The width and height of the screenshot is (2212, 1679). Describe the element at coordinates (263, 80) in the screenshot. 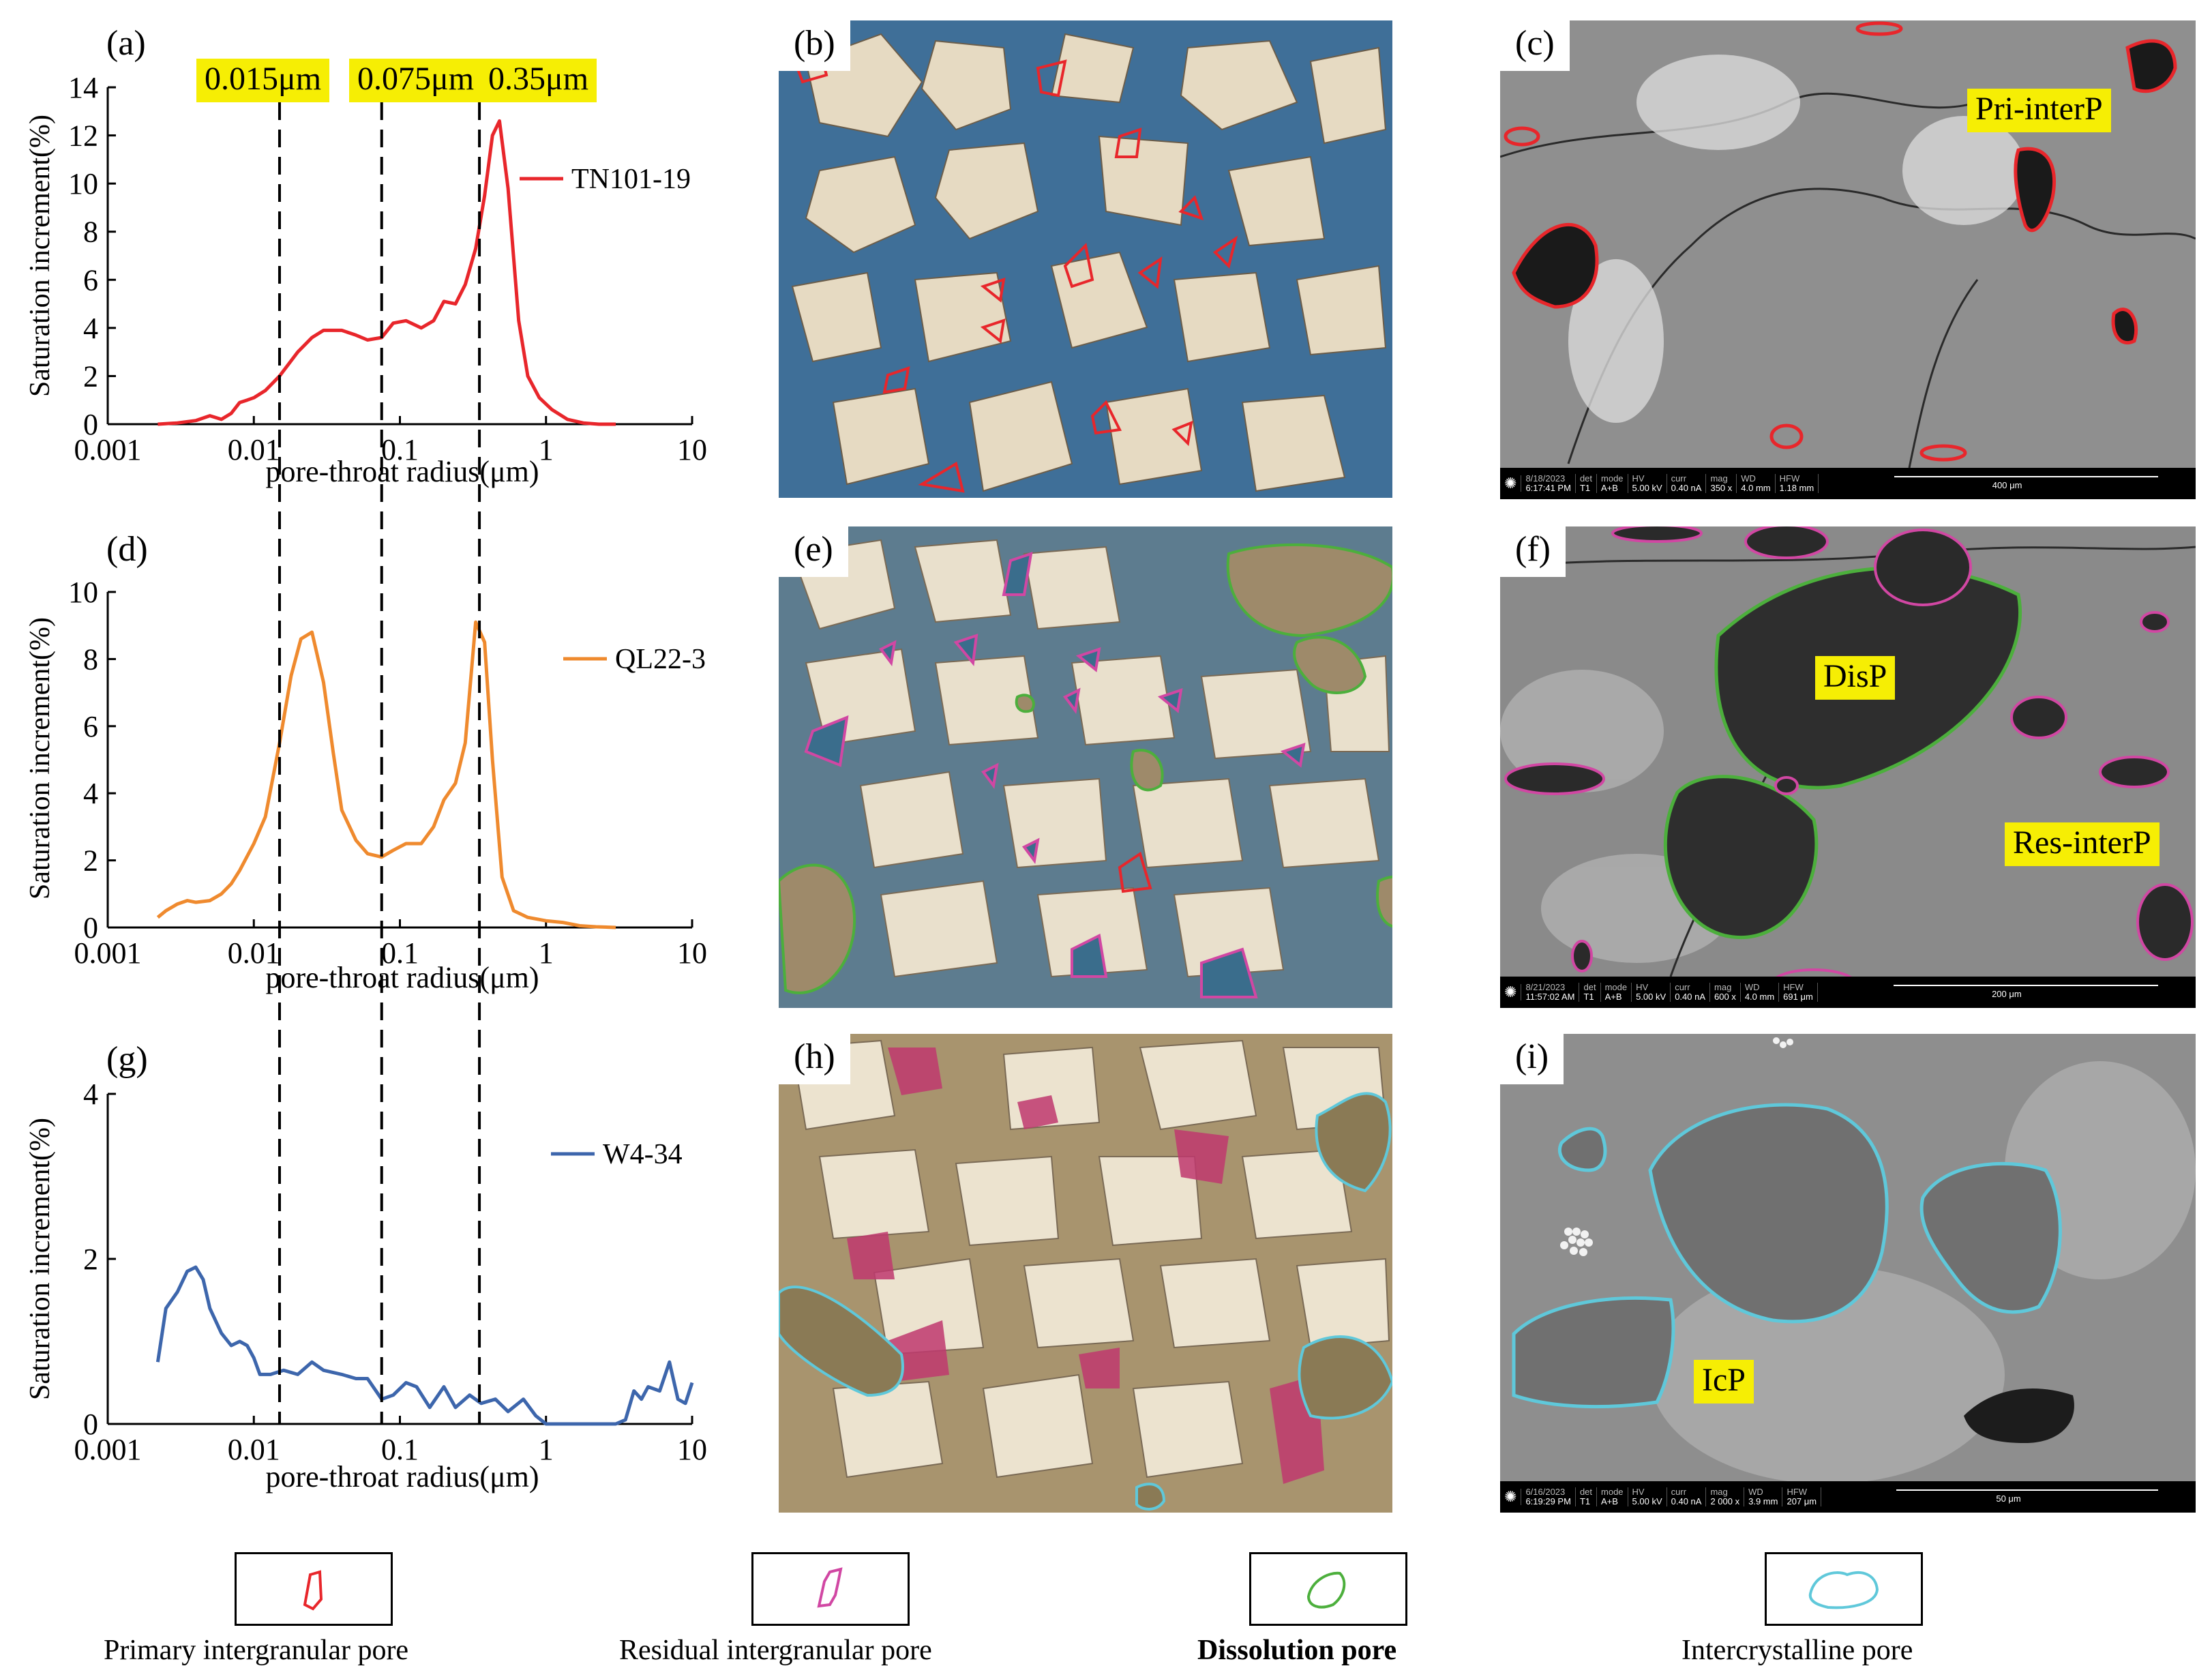

I see `tag-0015: 0.015μm` at that location.